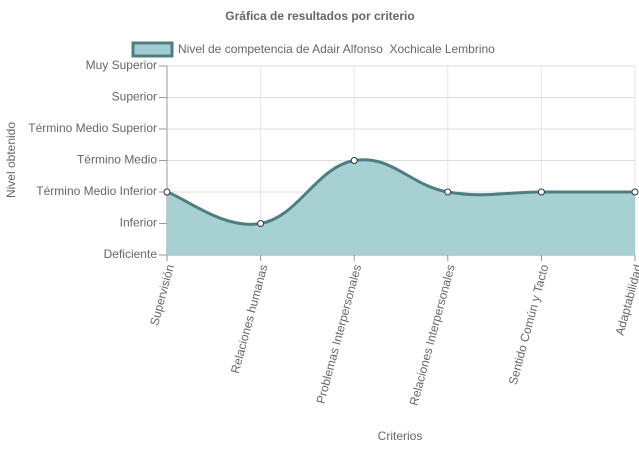  I want to click on y-axis-title: Nivel obtenido, so click(11, 160).